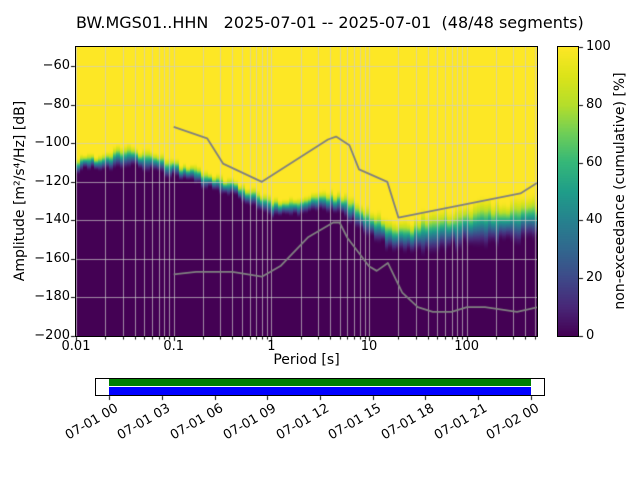 The width and height of the screenshot is (640, 480). Describe the element at coordinates (467, 346) in the screenshot. I see `x-tick-label: 100` at that location.